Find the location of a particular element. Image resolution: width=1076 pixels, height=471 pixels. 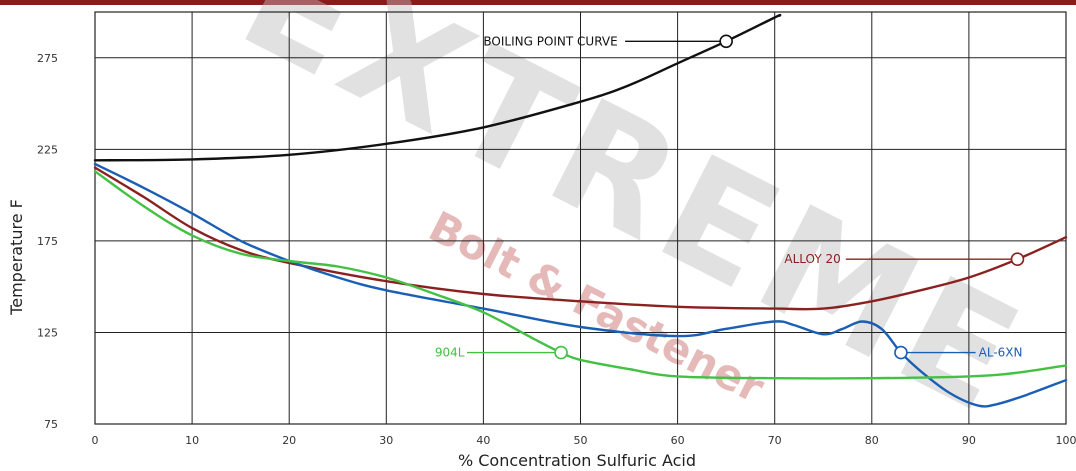

y-axis-title: Temperature F is located at coordinates (16, 257).